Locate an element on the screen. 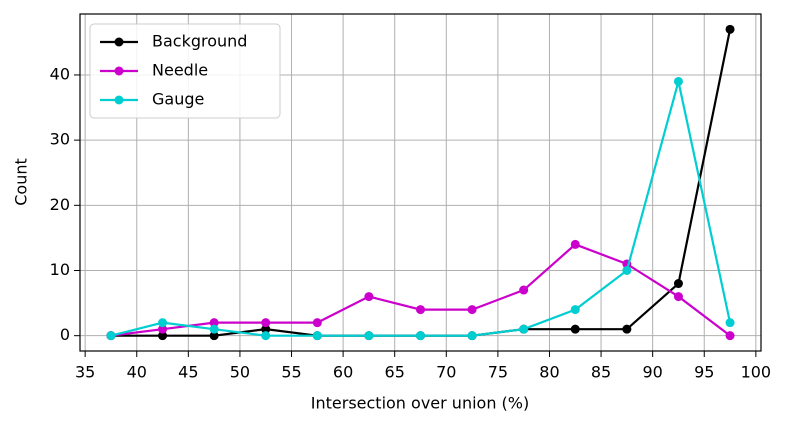 The height and width of the screenshot is (431, 788). x-tick-label: 80 is located at coordinates (549, 372).